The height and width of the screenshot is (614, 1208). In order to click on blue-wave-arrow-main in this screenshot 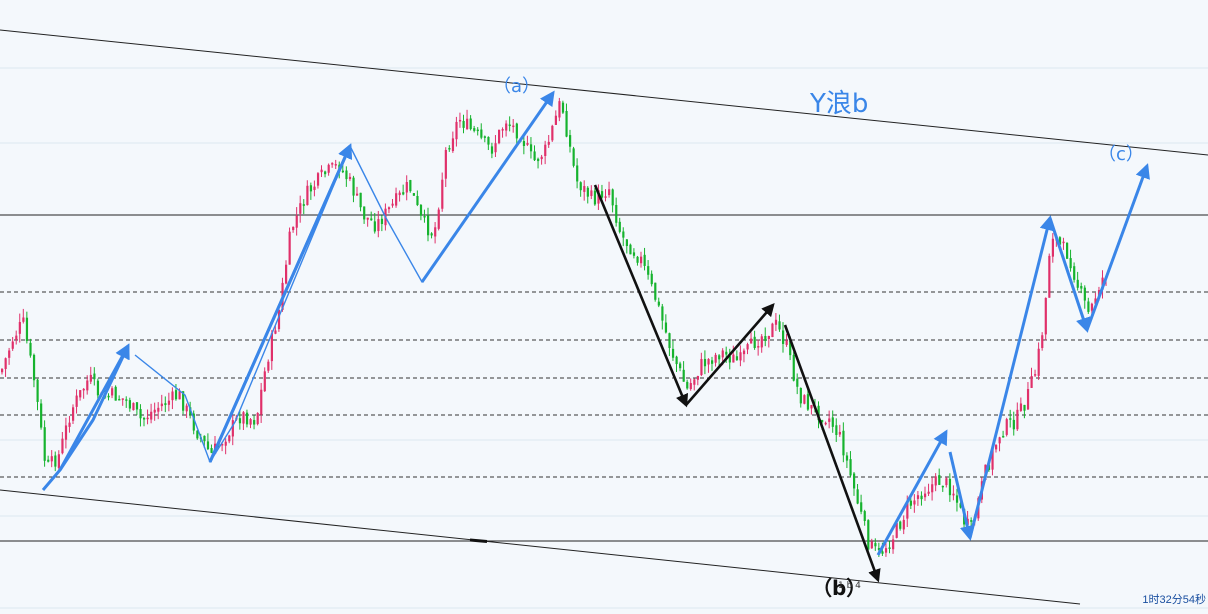, I will do `click(487, 186)`.